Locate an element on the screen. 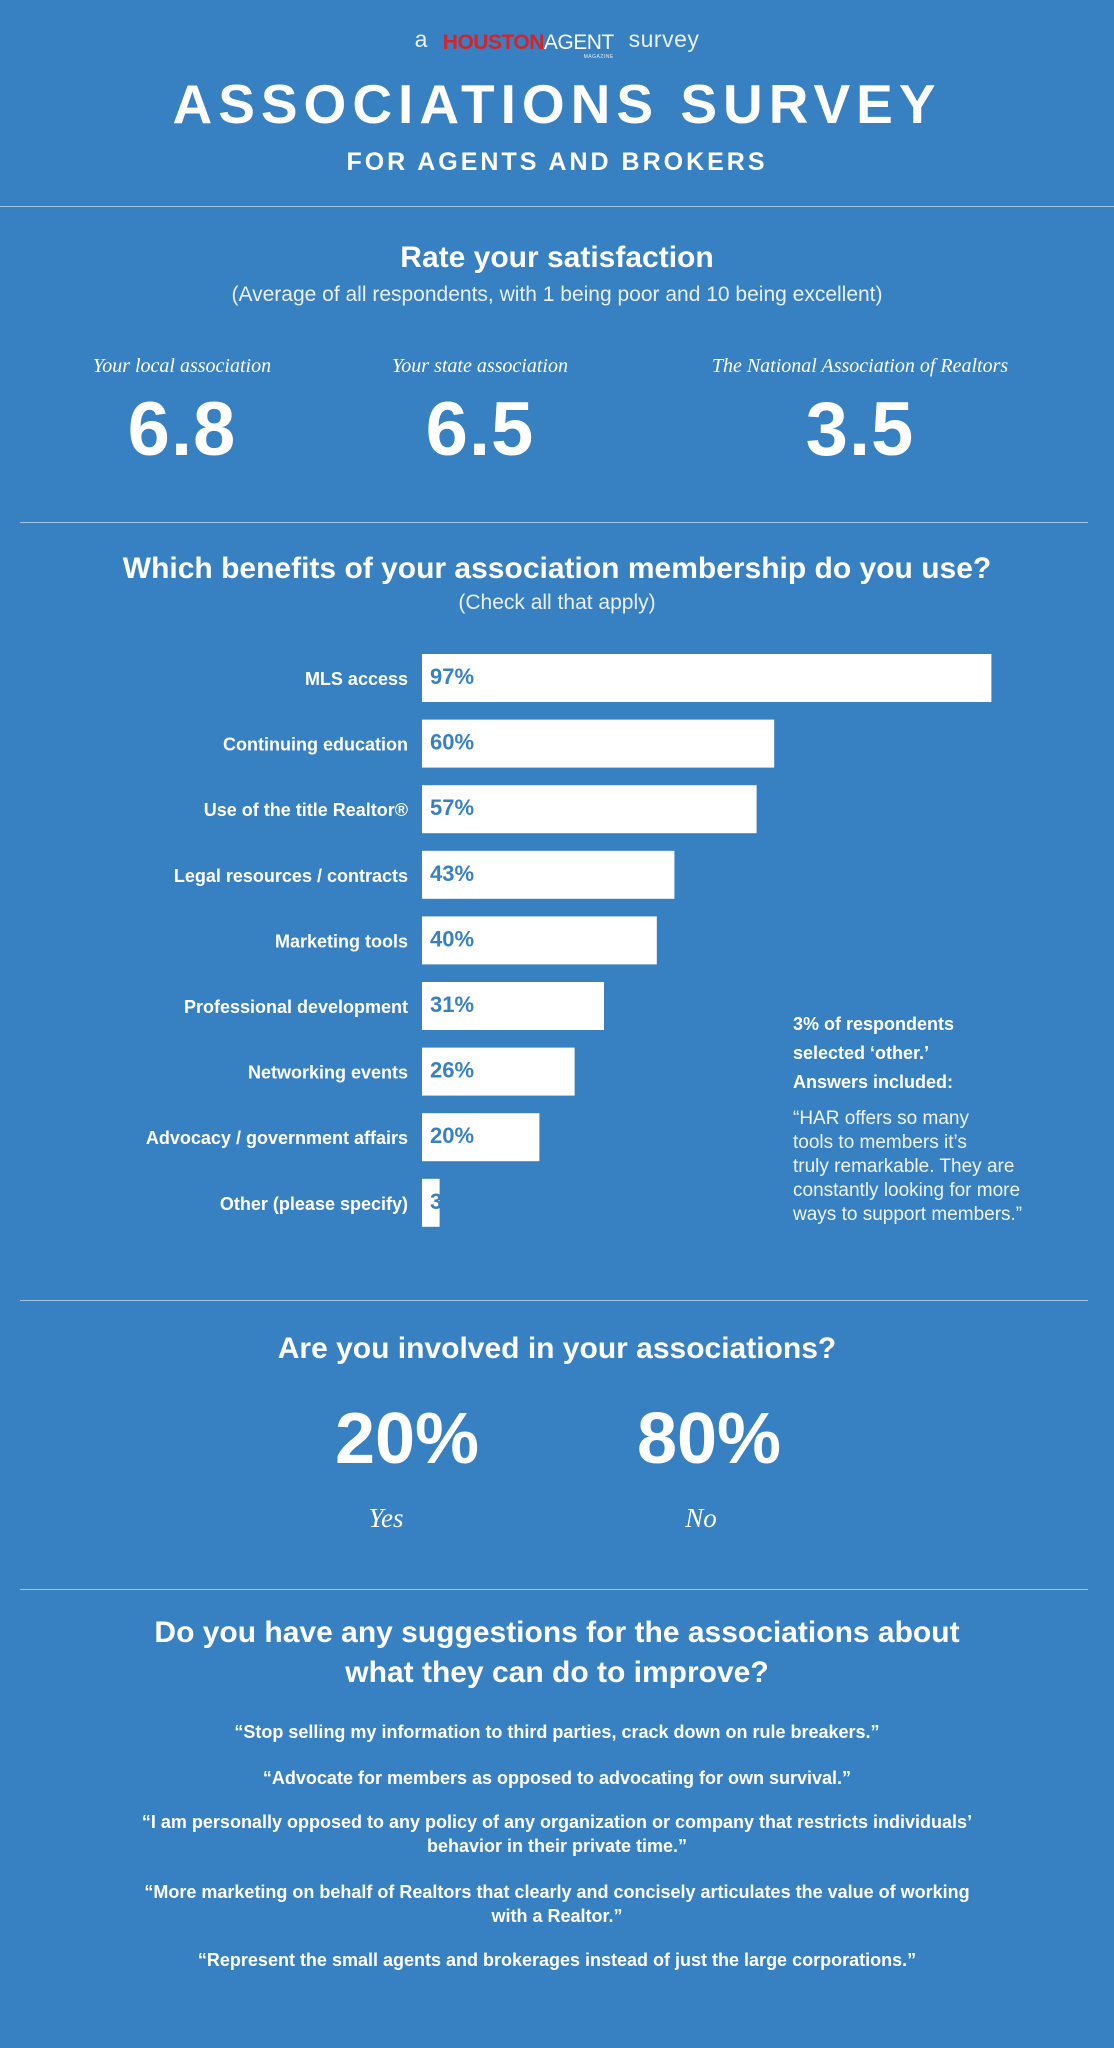 Image resolution: width=1114 pixels, height=2048 pixels. page-title: ASSOCIATIONS SURVEY is located at coordinates (557, 104).